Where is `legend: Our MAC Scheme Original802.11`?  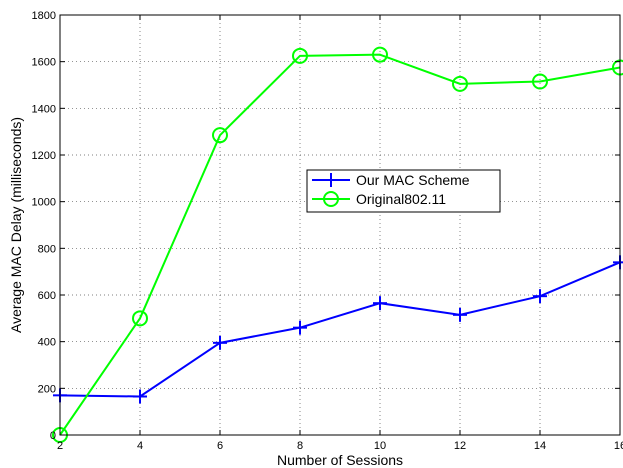 legend: Our MAC Scheme Original802.11 is located at coordinates (403, 191).